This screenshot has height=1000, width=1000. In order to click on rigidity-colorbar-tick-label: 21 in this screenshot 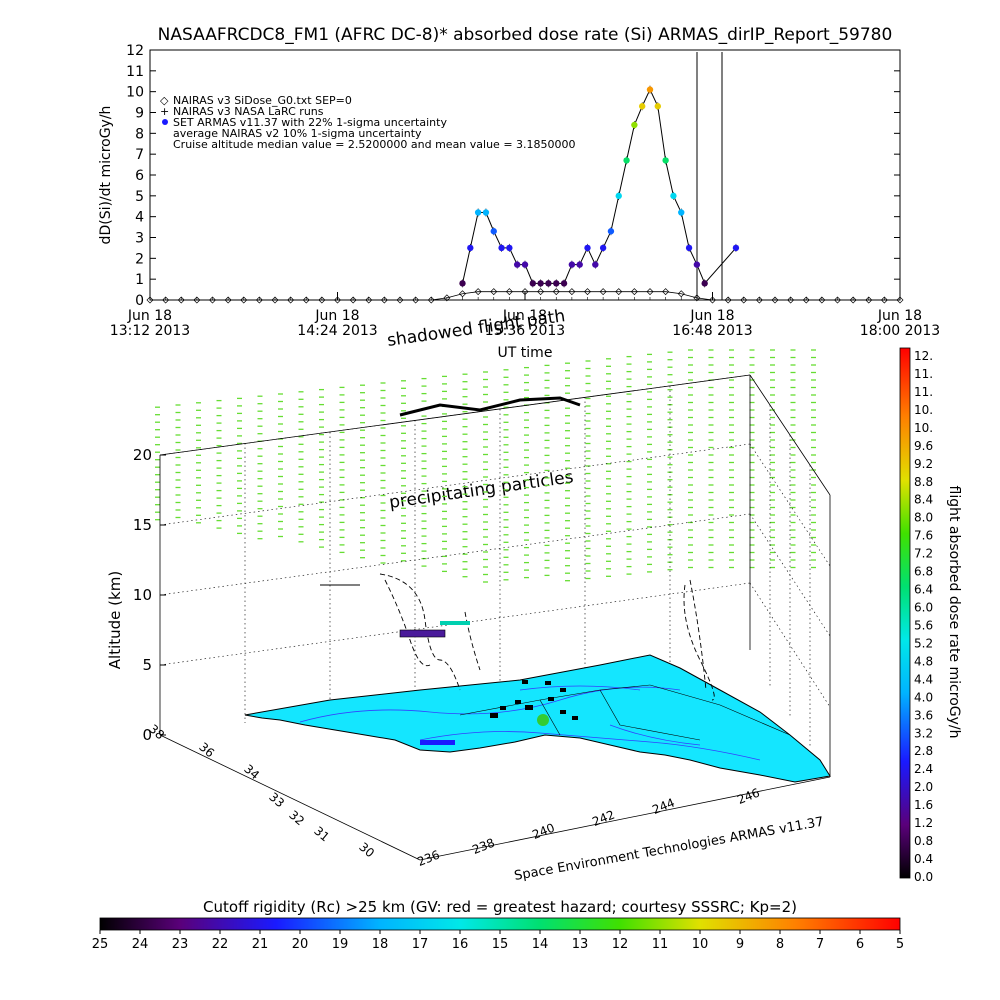, I will do `click(260, 944)`.